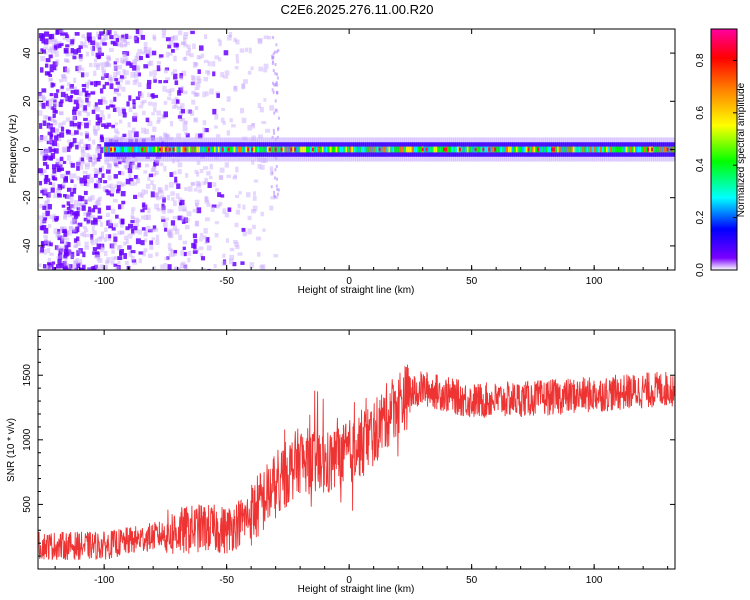  Describe the element at coordinates (27, 197) in the screenshot. I see `spectrogram-ytick-label: -20` at that location.